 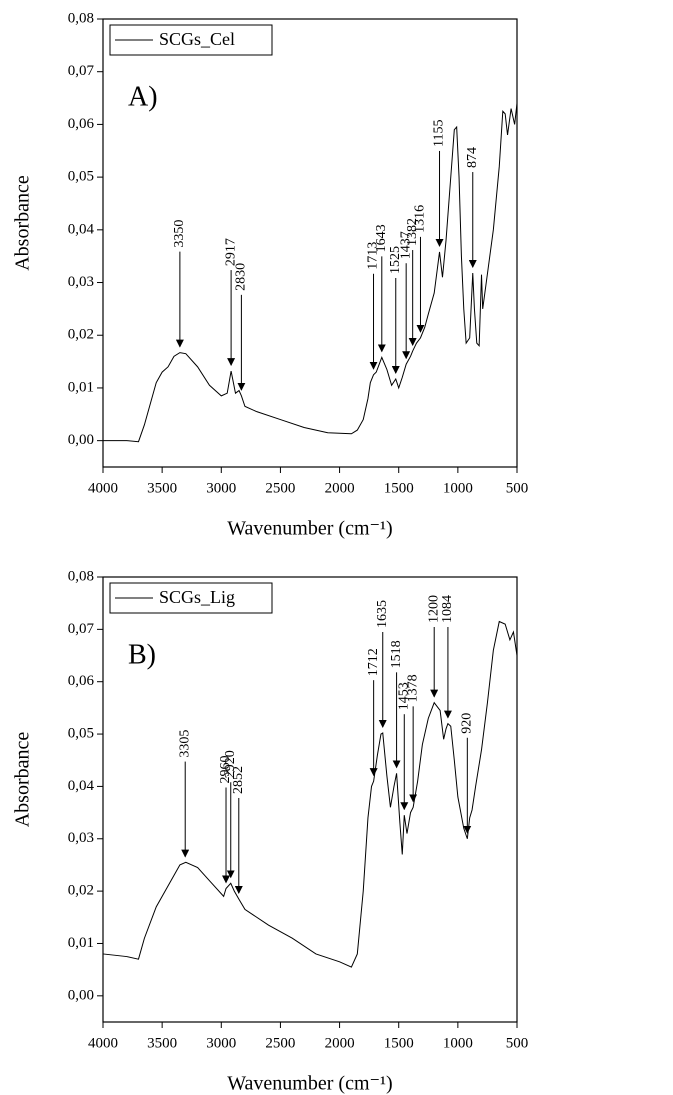 I want to click on peak-label: 1316, so click(x=420, y=219).